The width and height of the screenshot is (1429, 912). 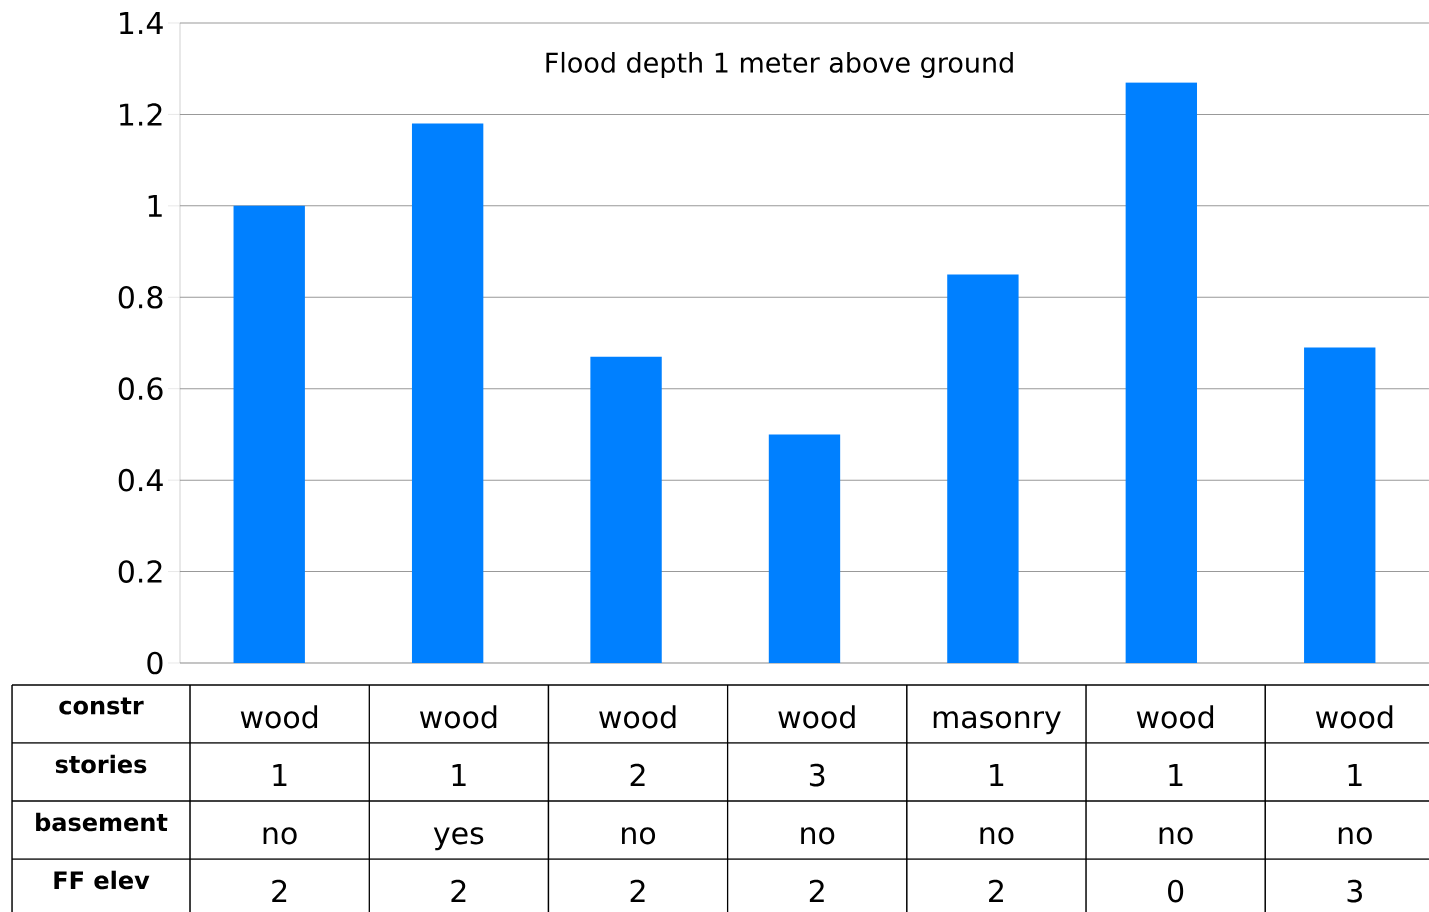 What do you see at coordinates (140, 480) in the screenshot?
I see `y-tick-label: 0.4` at bounding box center [140, 480].